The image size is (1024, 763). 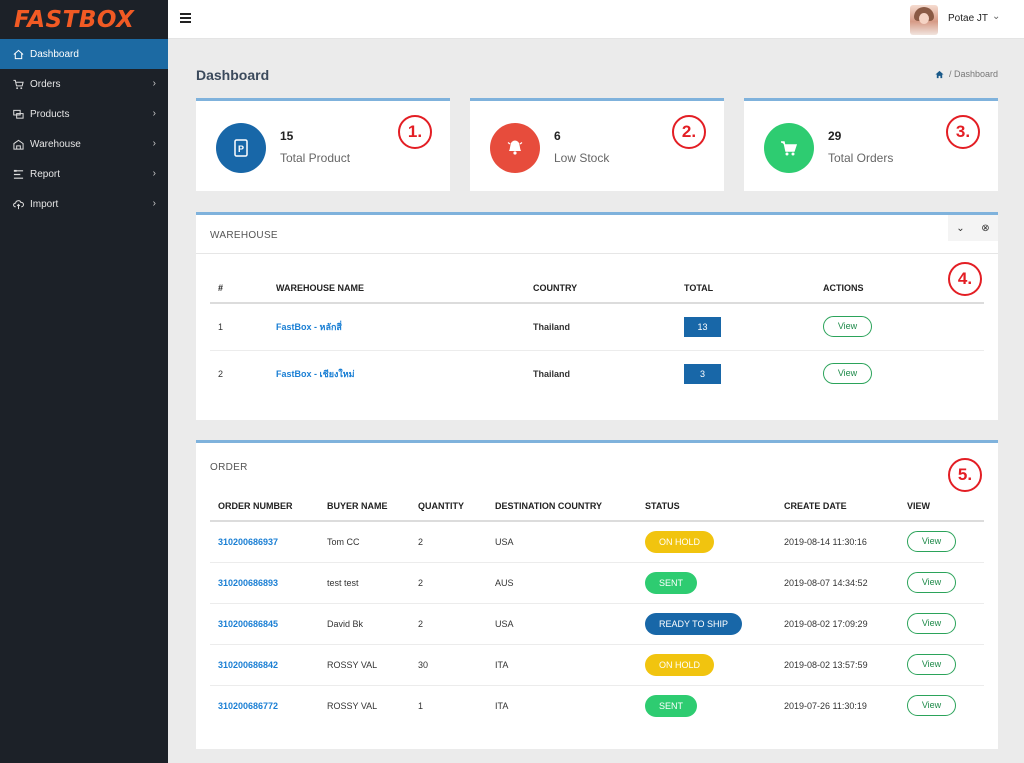 What do you see at coordinates (963, 132) in the screenshot?
I see `step-marker: 3.` at bounding box center [963, 132].